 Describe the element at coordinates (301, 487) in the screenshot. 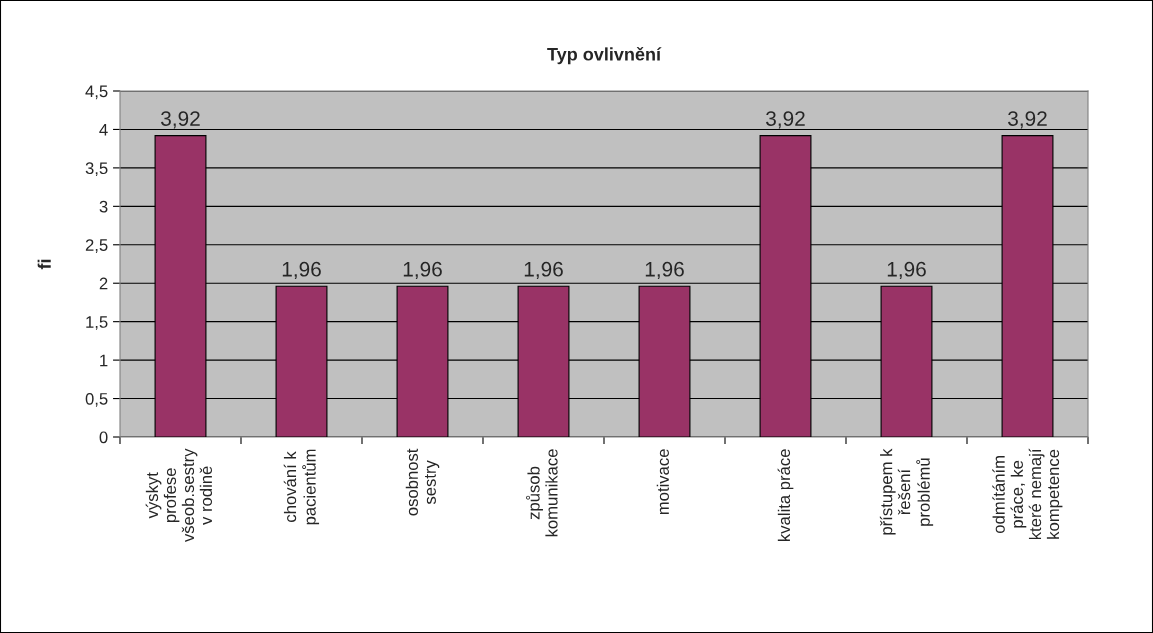

I see `x-tick-label: chování k pacientům` at that location.